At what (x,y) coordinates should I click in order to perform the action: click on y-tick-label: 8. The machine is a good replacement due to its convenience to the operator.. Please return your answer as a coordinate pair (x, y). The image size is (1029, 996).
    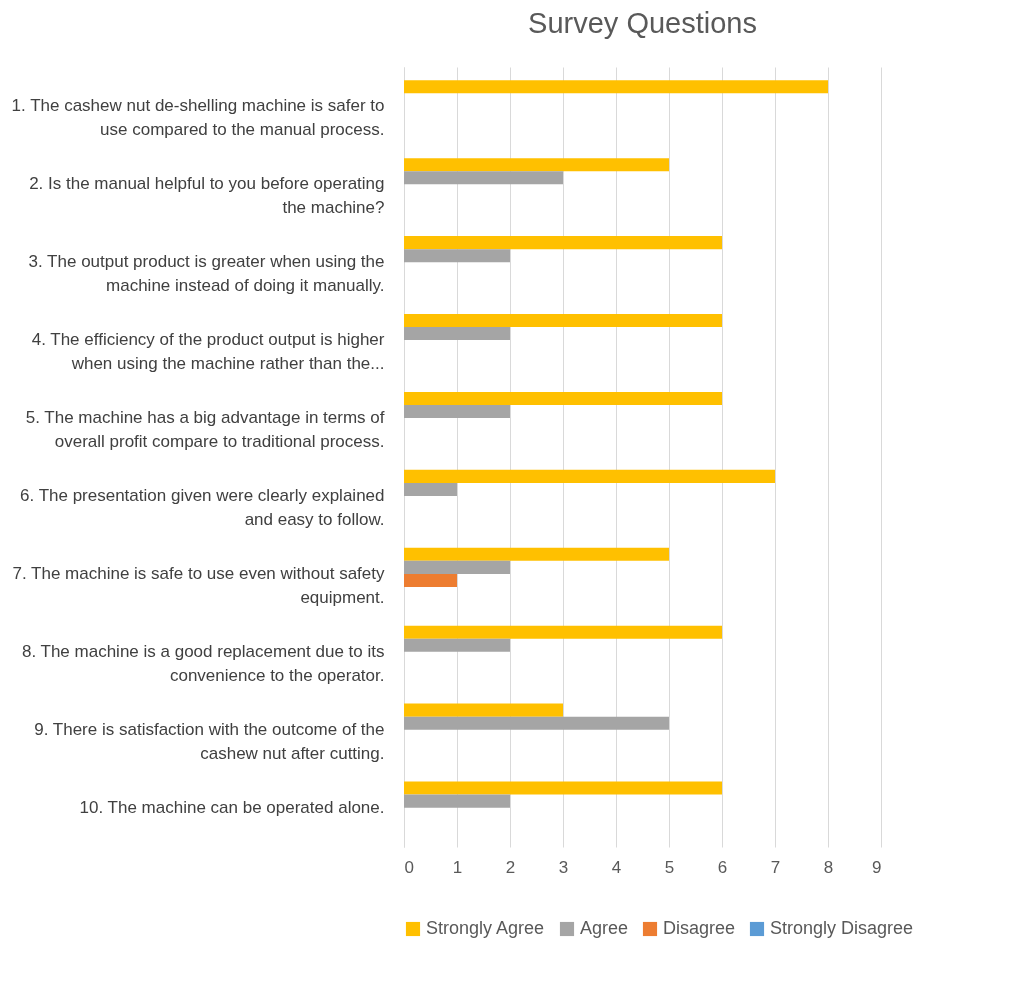
    Looking at the image, I should click on (203, 663).